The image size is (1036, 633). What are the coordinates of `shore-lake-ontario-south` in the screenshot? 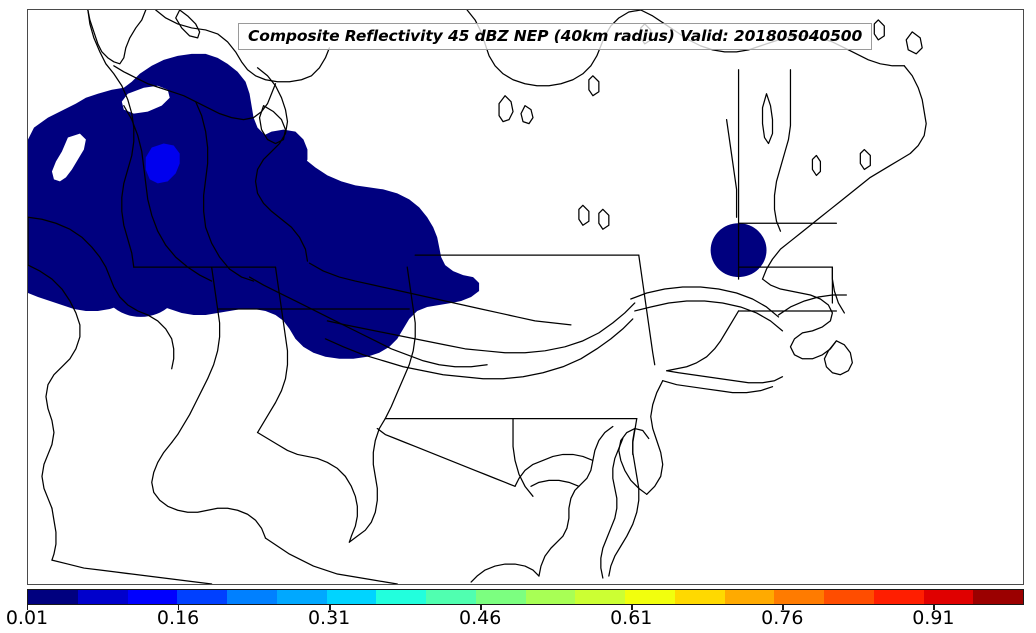 It's located at (709, 316).